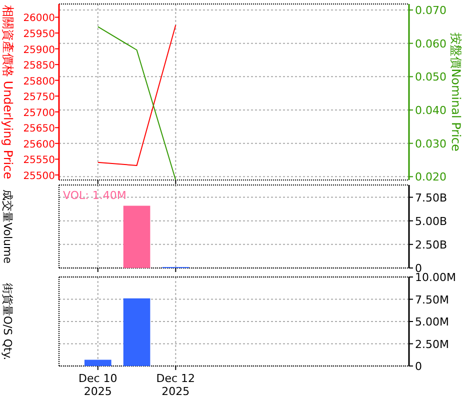 The height and width of the screenshot is (400, 475). Describe the element at coordinates (39, 144) in the screenshot. I see `y-tick-label: 25600` at that location.